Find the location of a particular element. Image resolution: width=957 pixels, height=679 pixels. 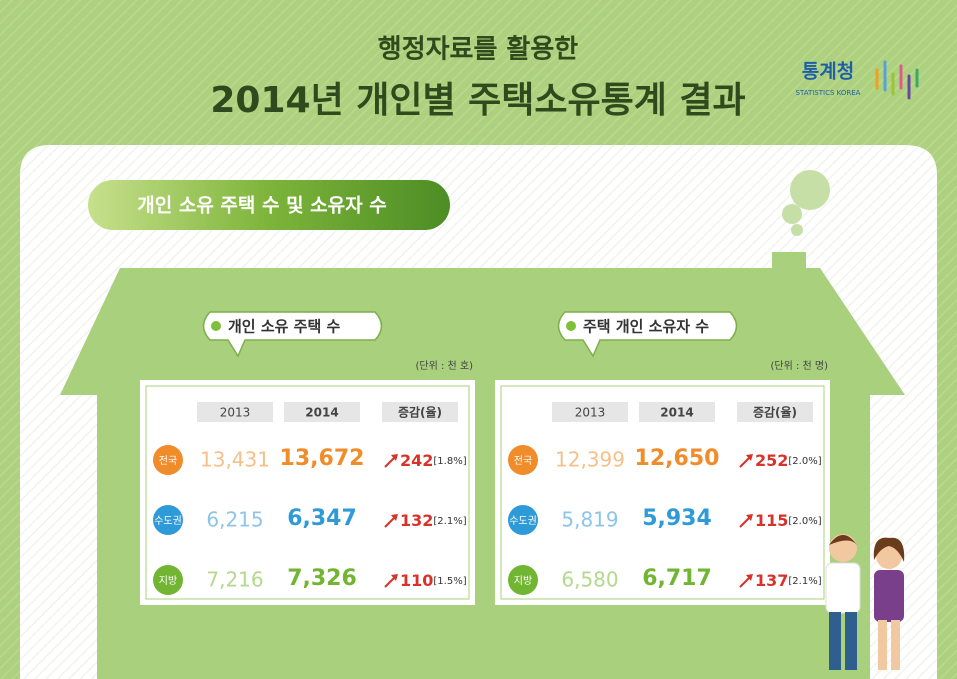

value-2014: 6,347 is located at coordinates (322, 518).